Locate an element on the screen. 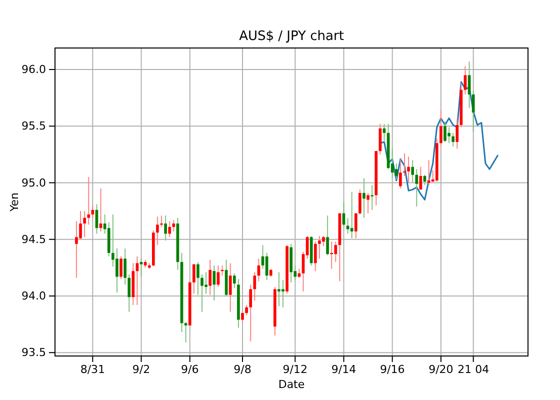 This screenshot has height=400, width=560. x-tick-label: 21 04 is located at coordinates (474, 369).